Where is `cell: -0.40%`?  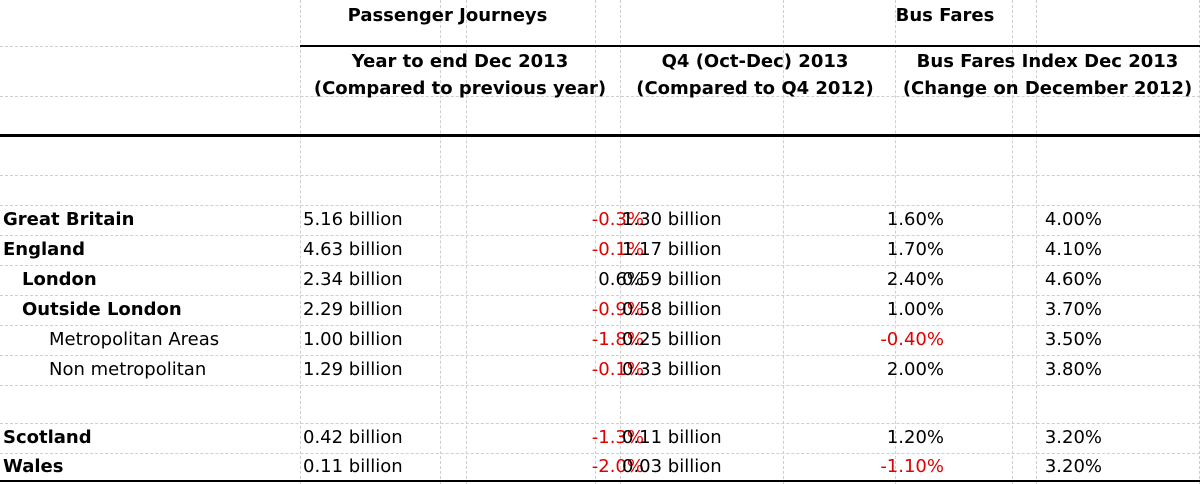 cell: -0.40% is located at coordinates (912, 339).